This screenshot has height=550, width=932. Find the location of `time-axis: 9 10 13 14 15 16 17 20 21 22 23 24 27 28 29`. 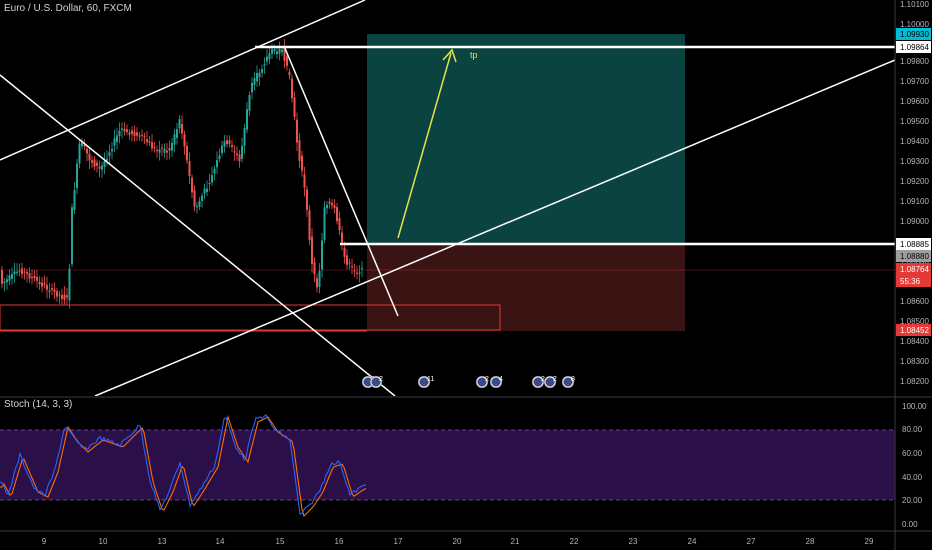

time-axis: 9 10 13 14 15 16 17 20 21 22 23 24 27 28 29 is located at coordinates (458, 541).